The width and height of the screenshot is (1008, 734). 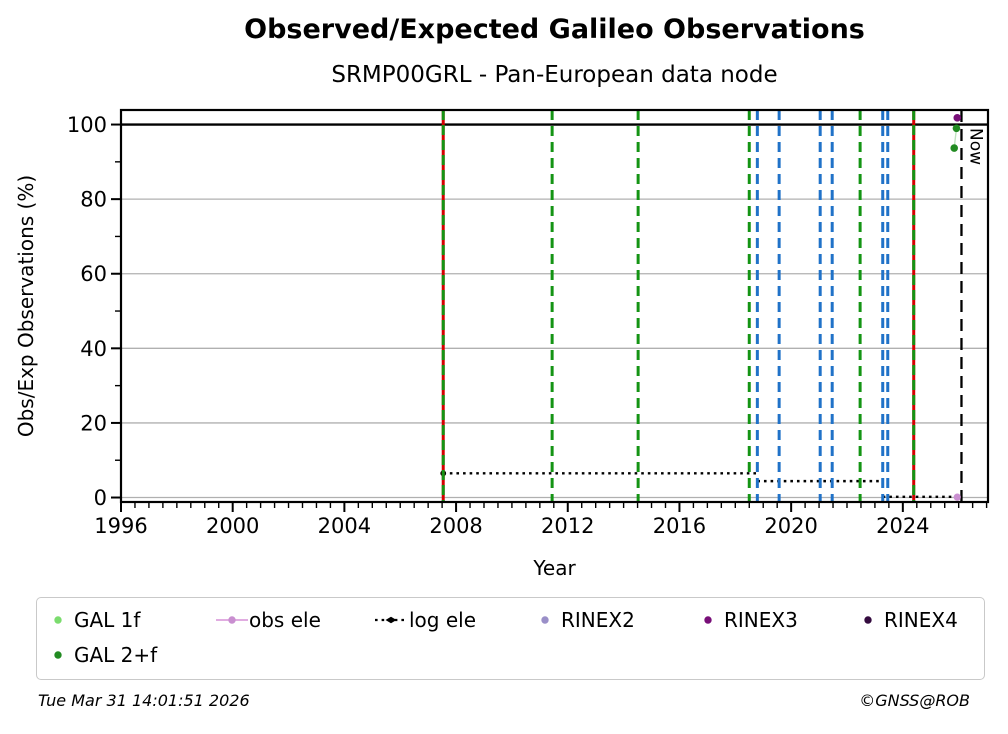 What do you see at coordinates (93, 200) in the screenshot?
I see `y-tick-label: 80` at bounding box center [93, 200].